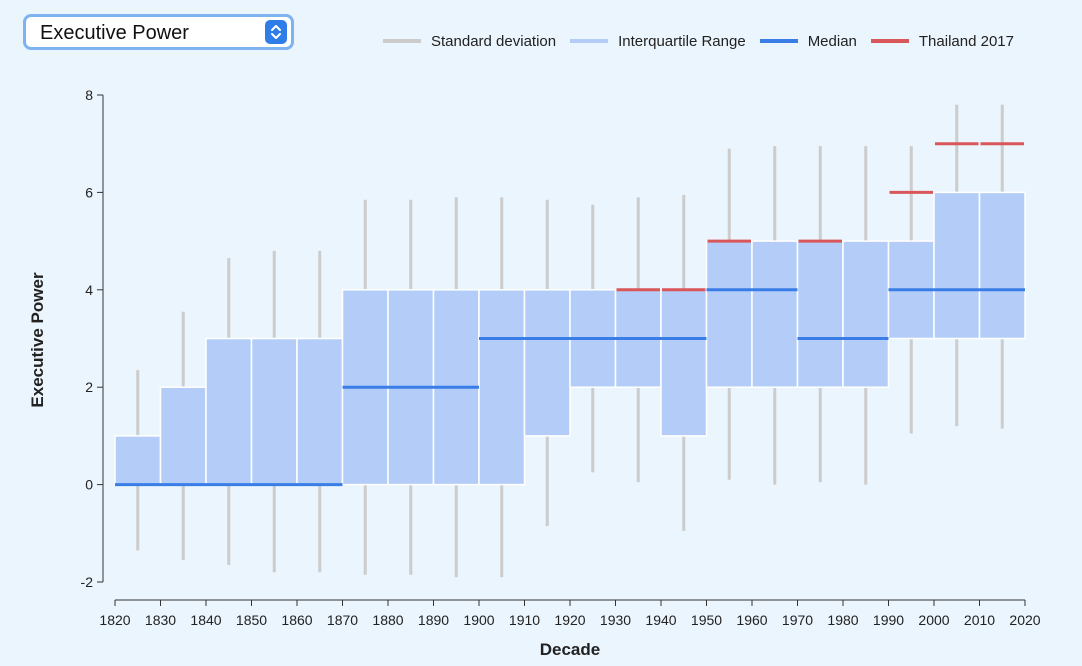 This screenshot has height=666, width=1082. Describe the element at coordinates (502, 387) in the screenshot. I see `iqr-box-1900` at that location.